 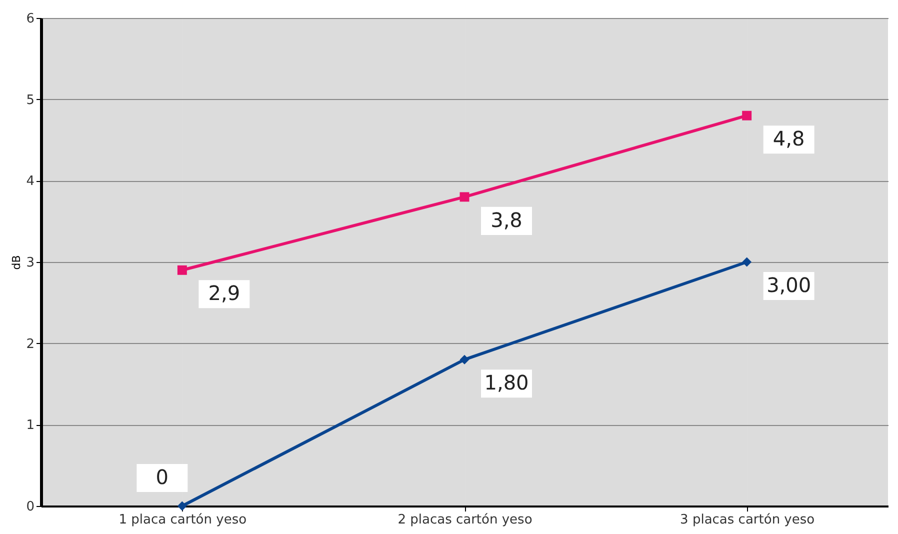 I want to click on x-tick-label: 3 placas cartón yeso, so click(x=747, y=520).